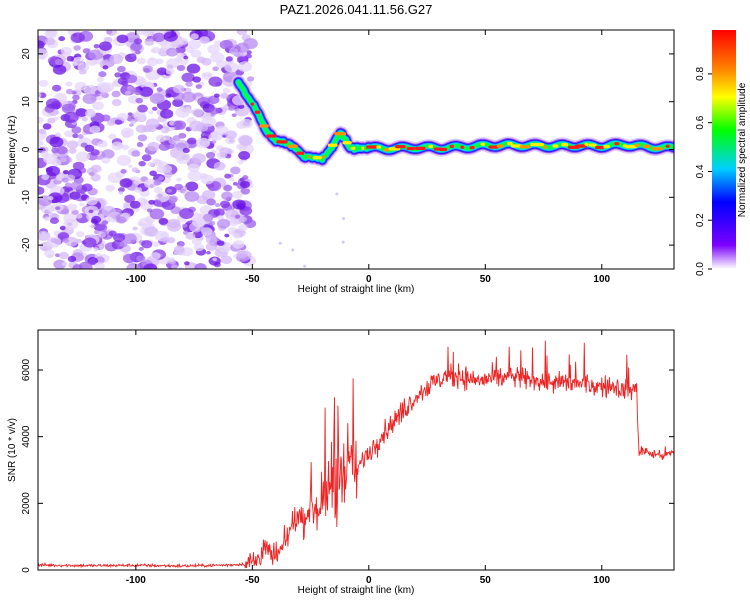 This screenshot has height=600, width=750. Describe the element at coordinates (26, 436) in the screenshot. I see `snr-y-tick-label: 4000` at that location.